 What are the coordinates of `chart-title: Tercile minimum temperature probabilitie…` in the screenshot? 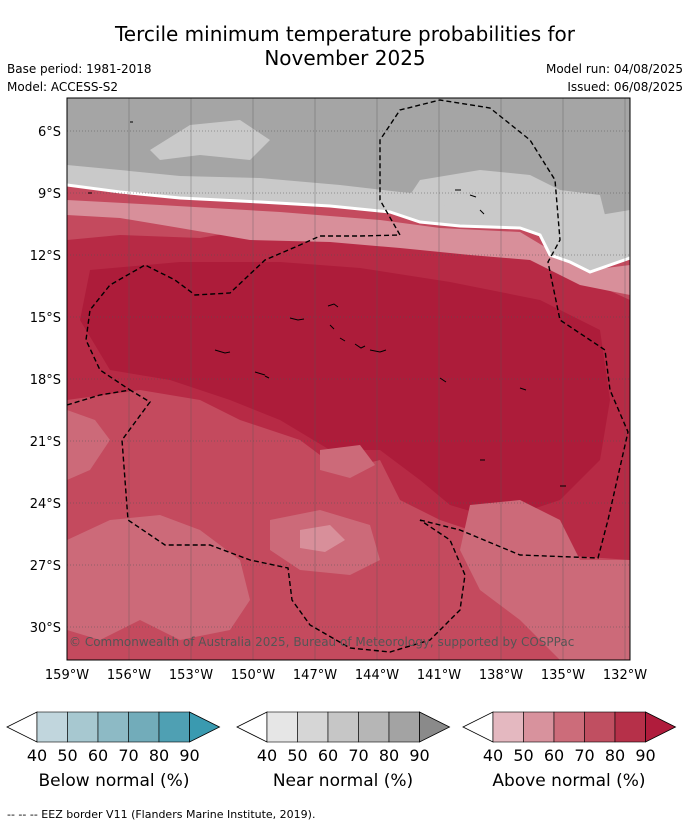 It's located at (345, 46).